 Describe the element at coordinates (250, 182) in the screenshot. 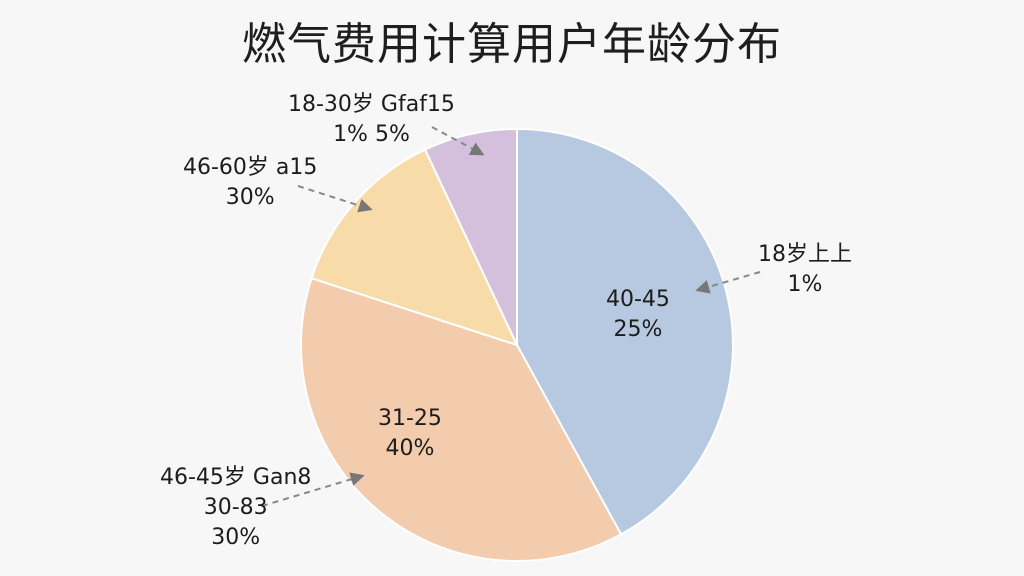

I see `label-46-60: 46-60岁 a15 30%` at that location.